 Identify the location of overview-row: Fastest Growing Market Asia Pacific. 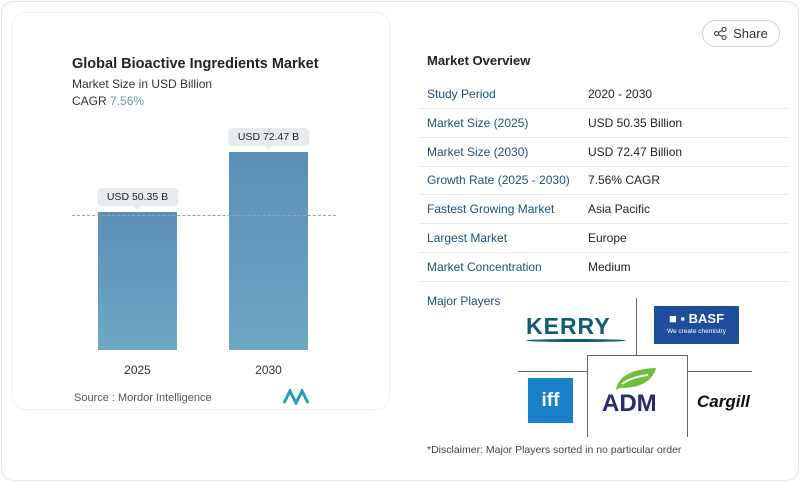
(603, 210).